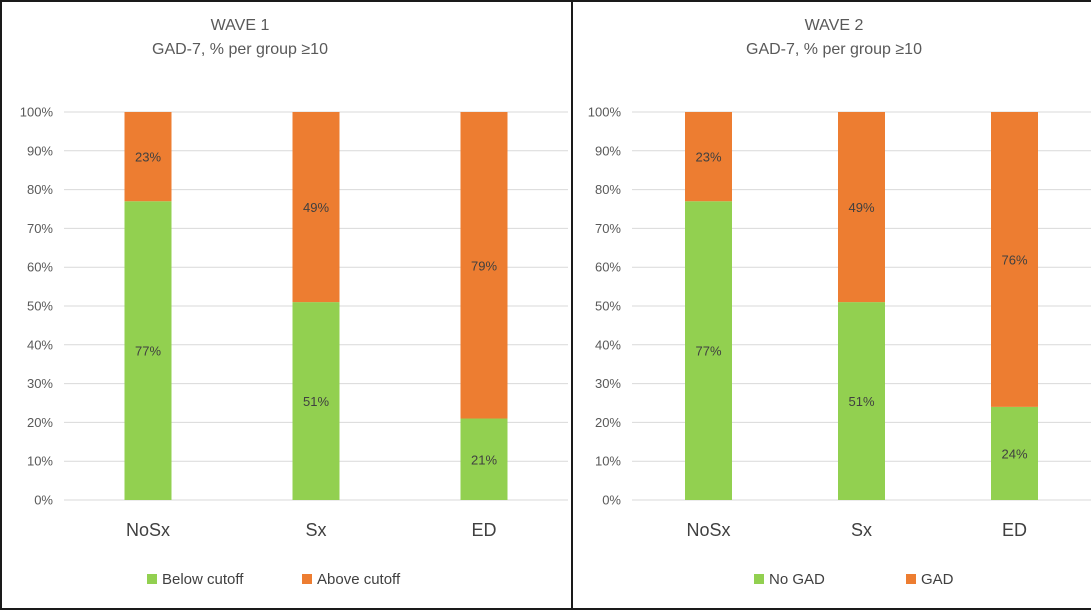 The height and width of the screenshot is (610, 1091). I want to click on bar-data-label: 79%, so click(484, 265).